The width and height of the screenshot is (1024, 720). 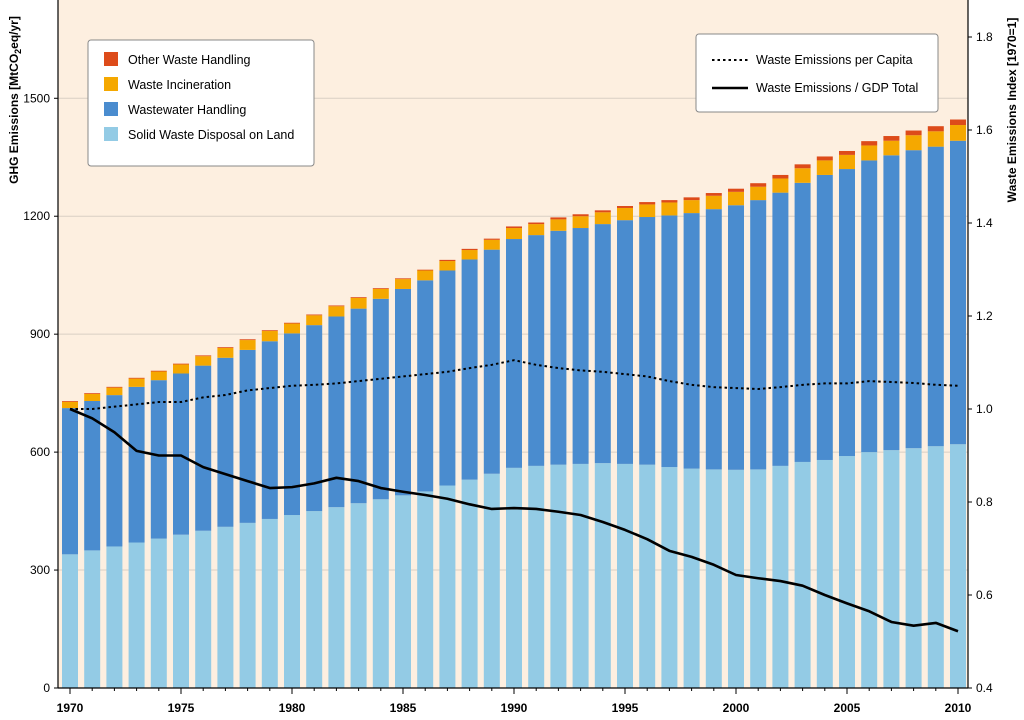 What do you see at coordinates (984, 688) in the screenshot?
I see `y-right-tick-label: 0.4` at bounding box center [984, 688].